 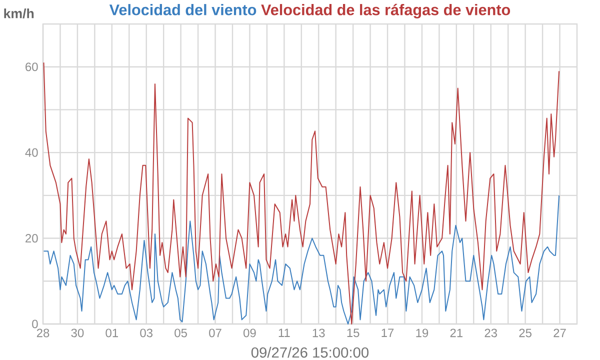 I want to click on y-axis-title: km/h, so click(x=19, y=13).